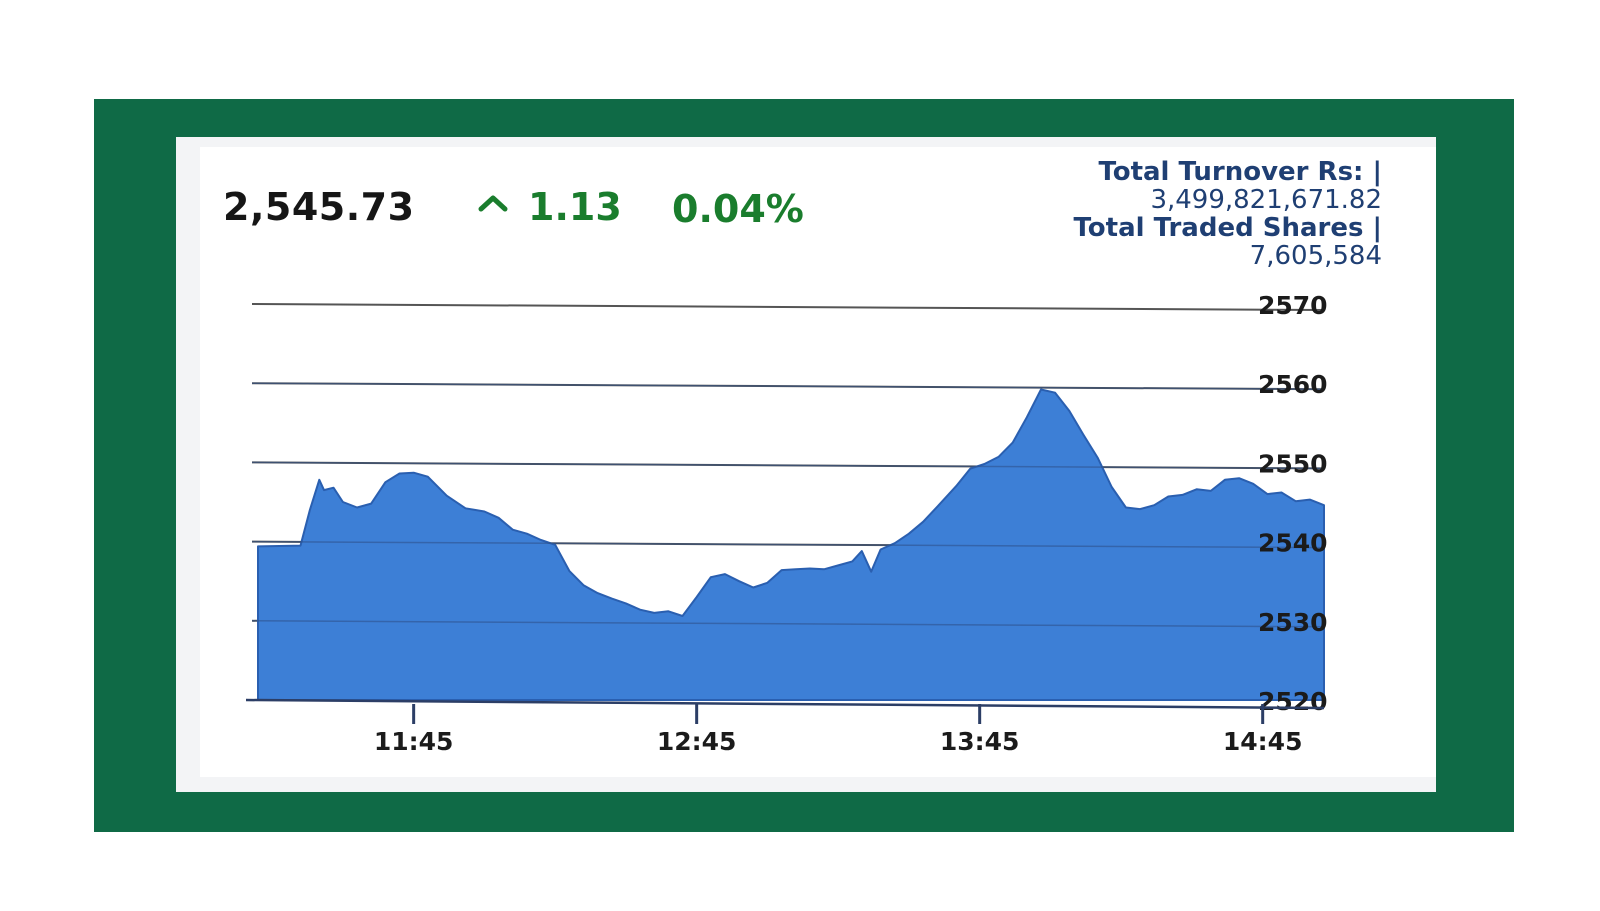  What do you see at coordinates (414, 741) in the screenshot?
I see `x-tick-label-11:45: 11:45` at bounding box center [414, 741].